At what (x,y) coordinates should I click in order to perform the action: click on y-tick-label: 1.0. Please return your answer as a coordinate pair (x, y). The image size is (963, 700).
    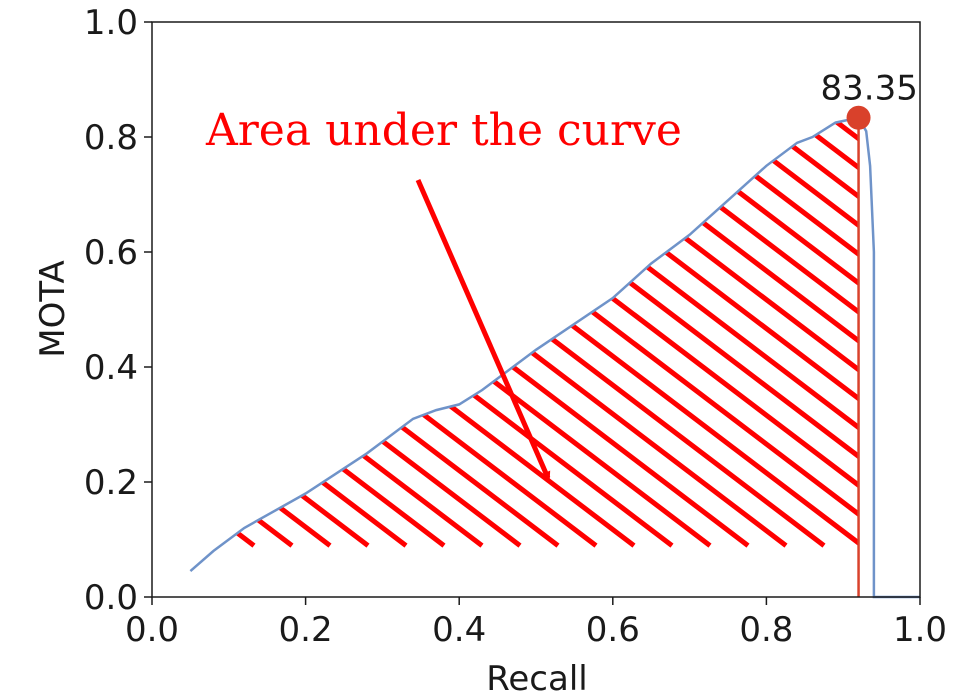
    Looking at the image, I should click on (111, 23).